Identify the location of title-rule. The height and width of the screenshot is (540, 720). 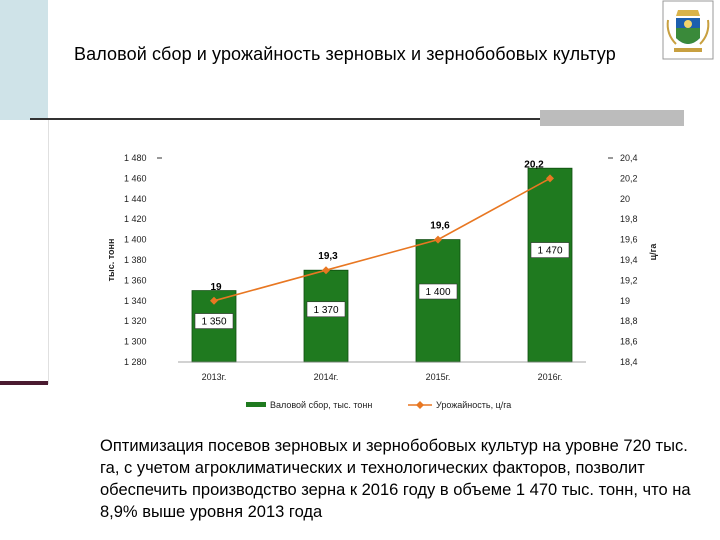
(357, 119).